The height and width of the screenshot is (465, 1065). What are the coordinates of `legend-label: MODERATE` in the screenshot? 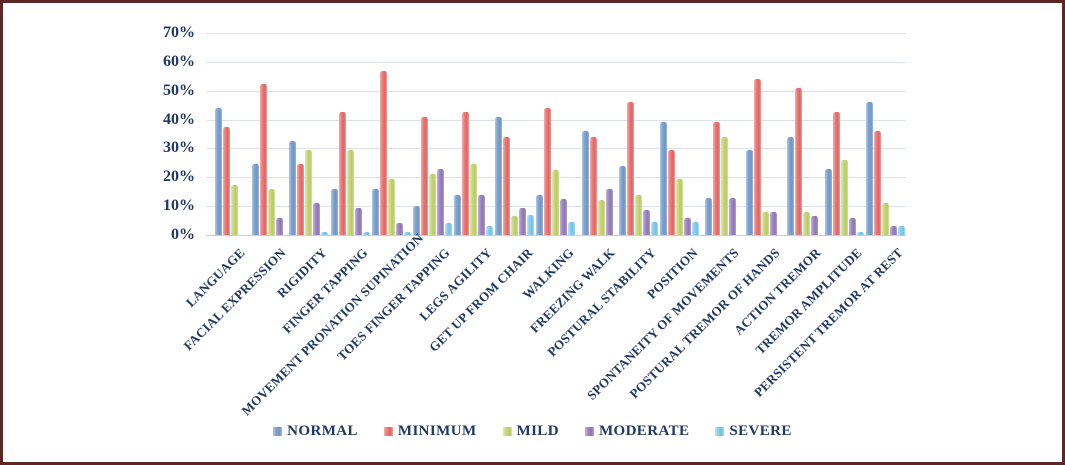 It's located at (644, 431).